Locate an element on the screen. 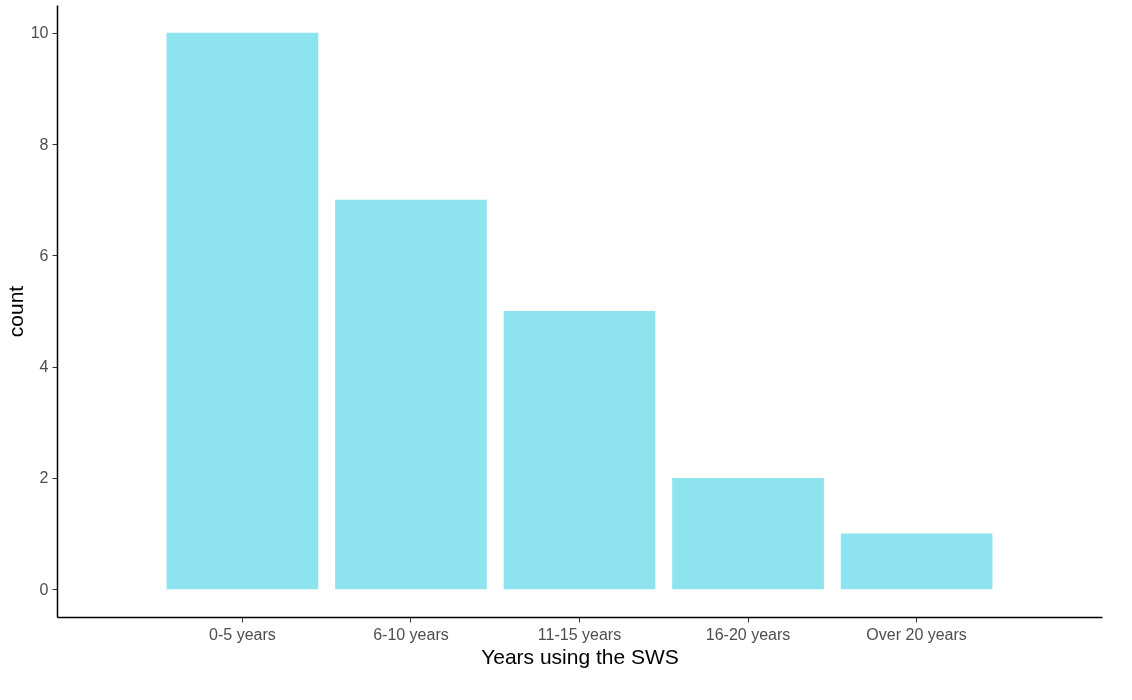 This screenshot has height=700, width=1132. y-tick-label: 6 is located at coordinates (44, 255).